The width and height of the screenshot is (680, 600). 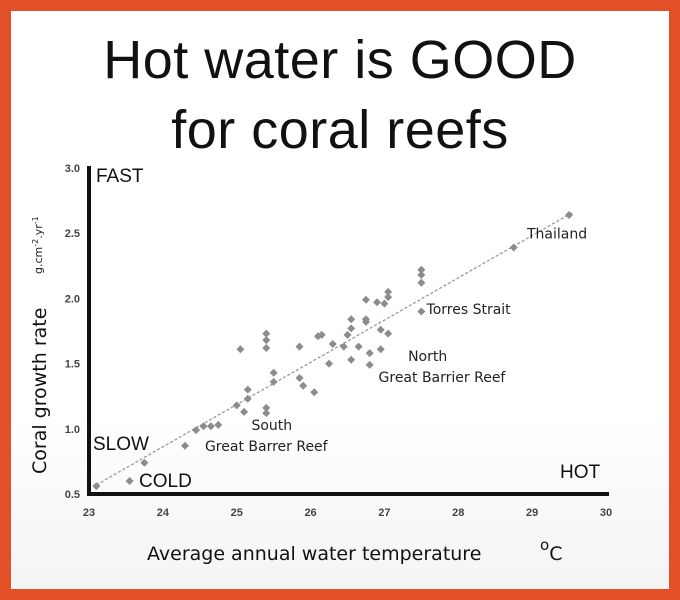 I want to click on x-tick-labels: 23 24 25 26 27 28 29 30, so click(x=347, y=513).